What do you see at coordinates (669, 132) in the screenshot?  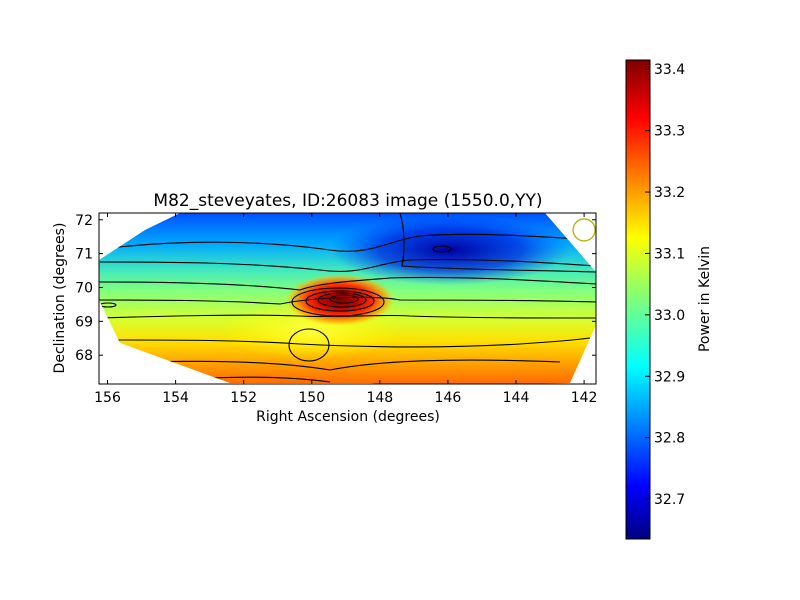 I see `colorbar-tick-label: 33.3` at bounding box center [669, 132].